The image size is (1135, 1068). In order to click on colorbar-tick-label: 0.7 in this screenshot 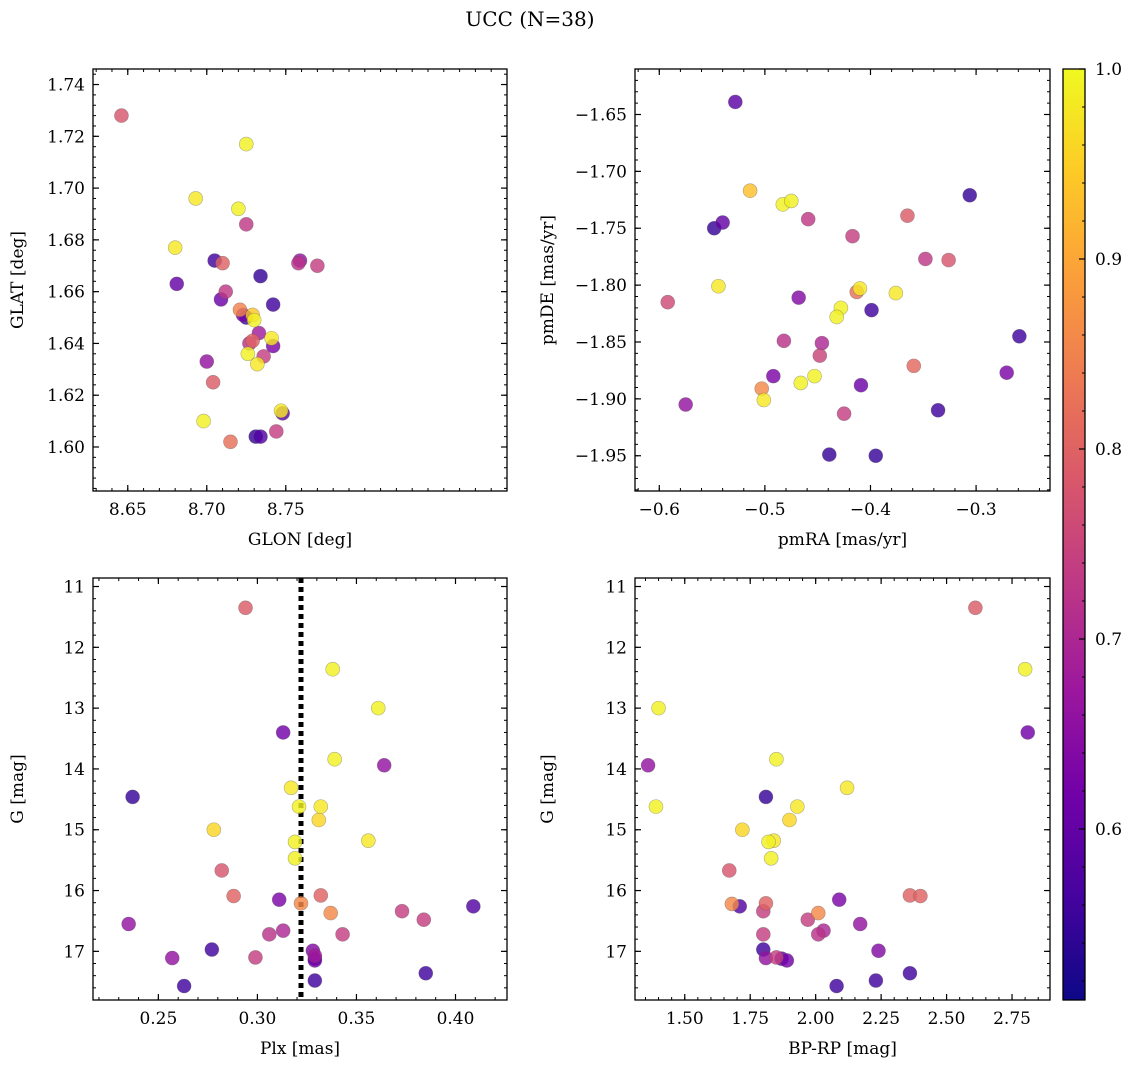, I will do `click(1108, 640)`.